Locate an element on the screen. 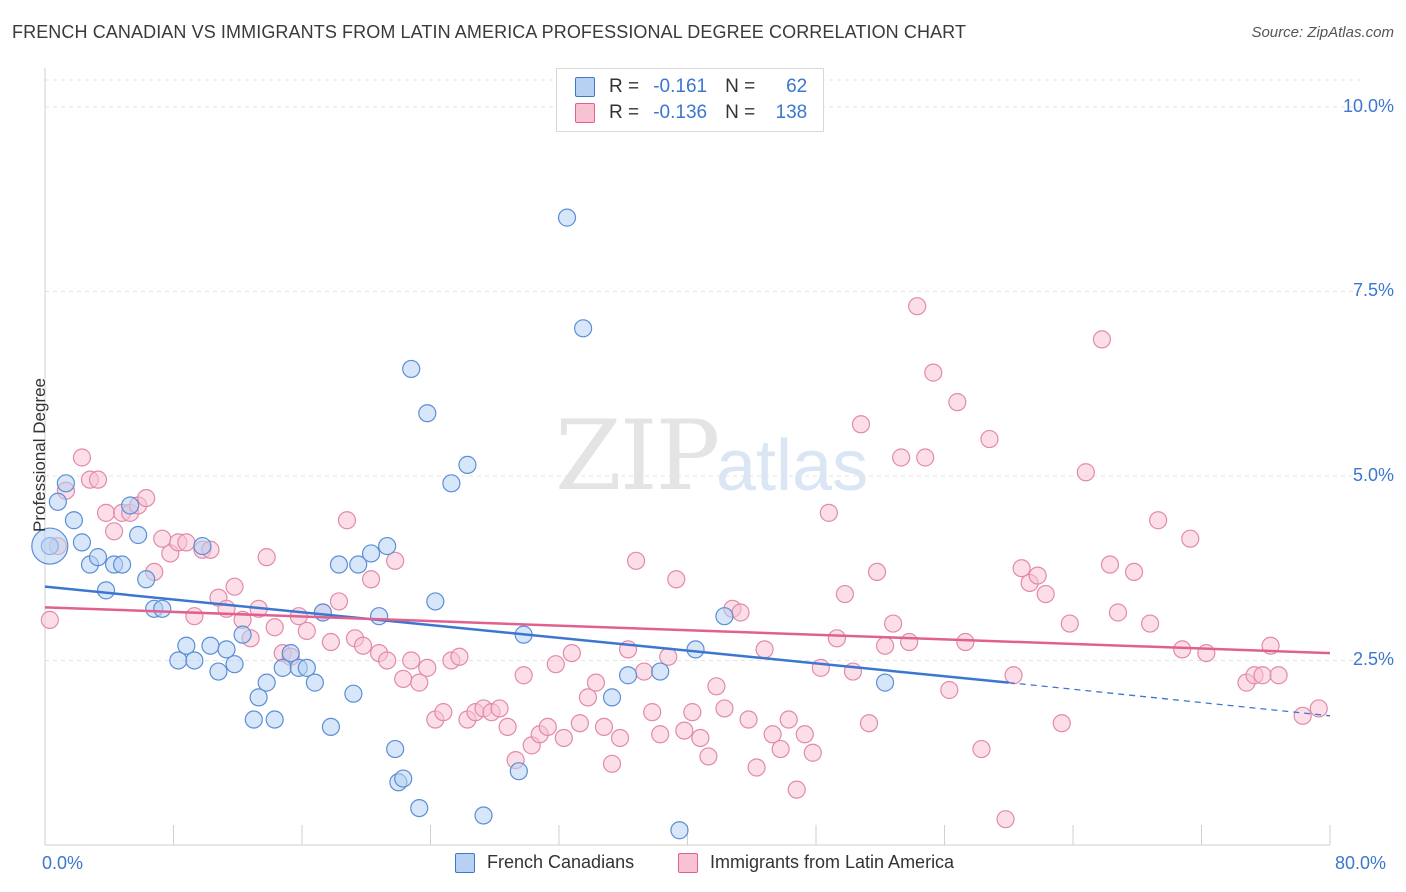  n-label: N = is located at coordinates (740, 112).